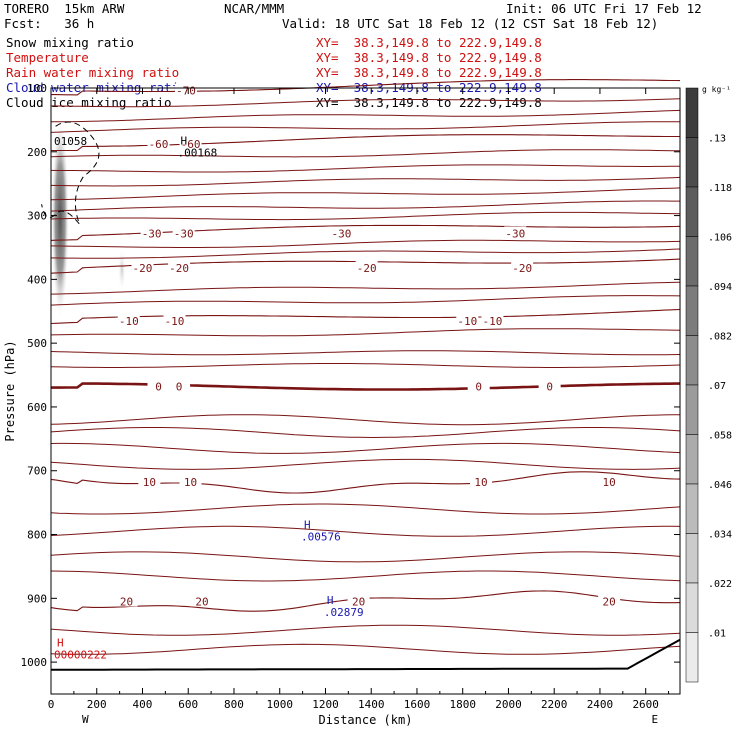 The width and height of the screenshot is (740, 740). I want to click on x-tick-label: 2000, so click(508, 704).